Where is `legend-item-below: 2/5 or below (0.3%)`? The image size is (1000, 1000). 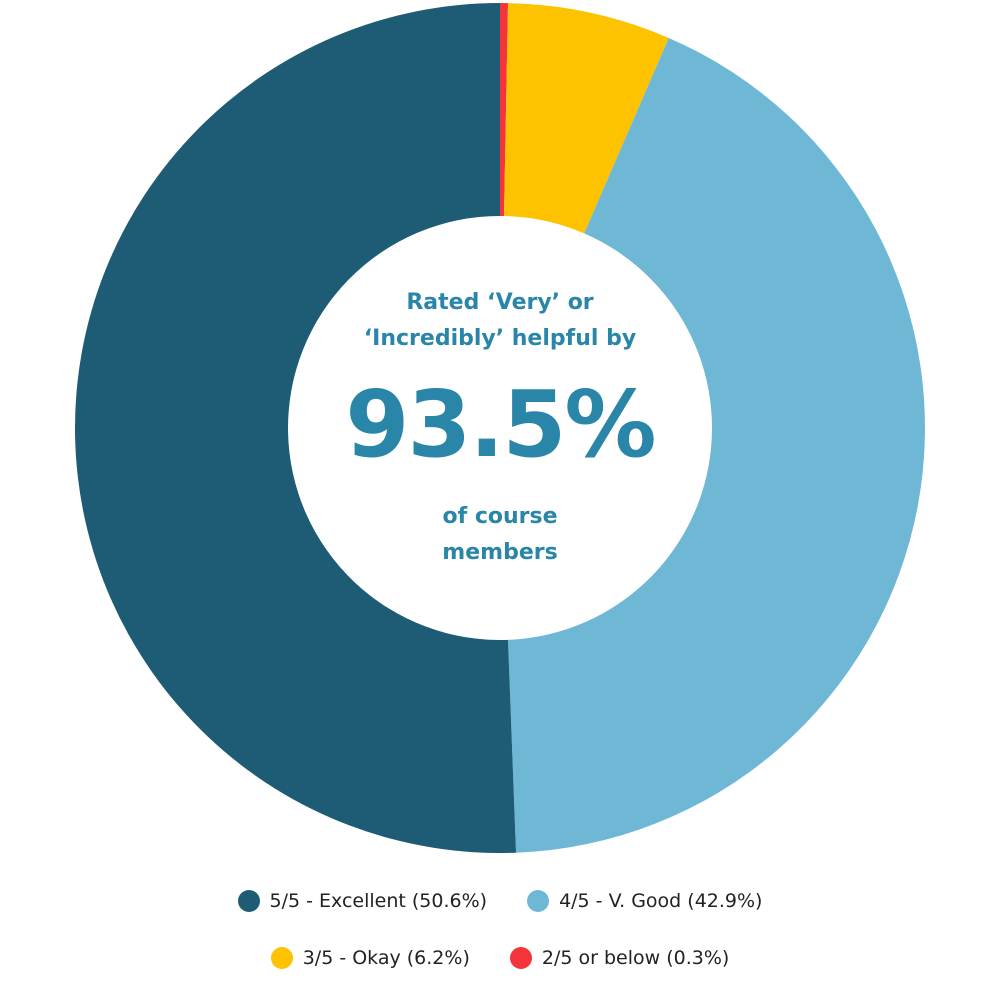
legend-item-below: 2/5 or below (0.3%) is located at coordinates (619, 958).